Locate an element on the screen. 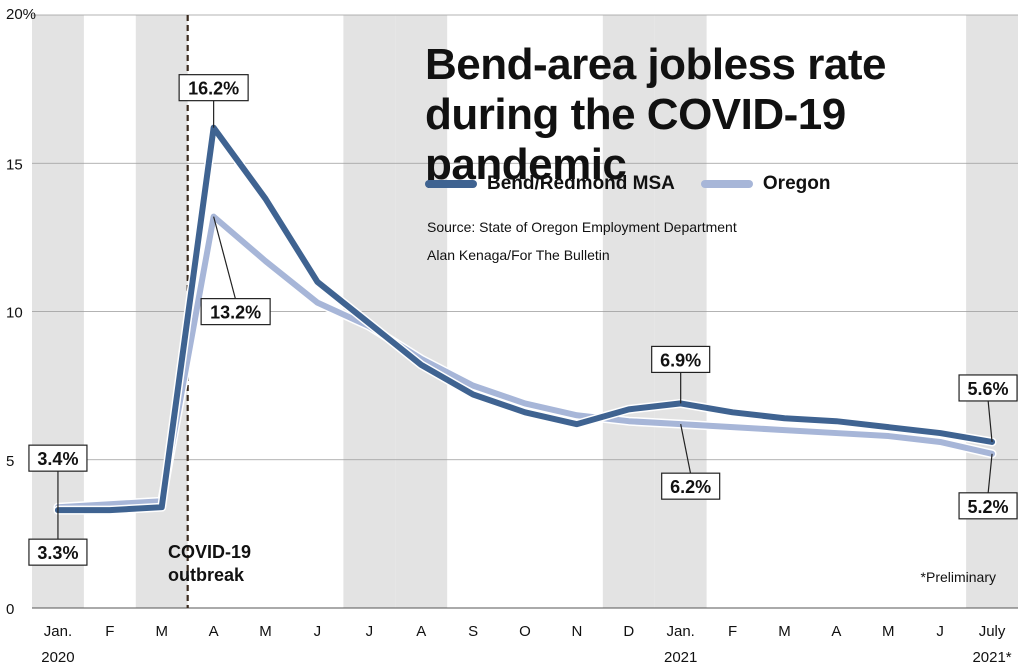 This screenshot has height=668, width=1024. x-tick-label: D is located at coordinates (628, 631).